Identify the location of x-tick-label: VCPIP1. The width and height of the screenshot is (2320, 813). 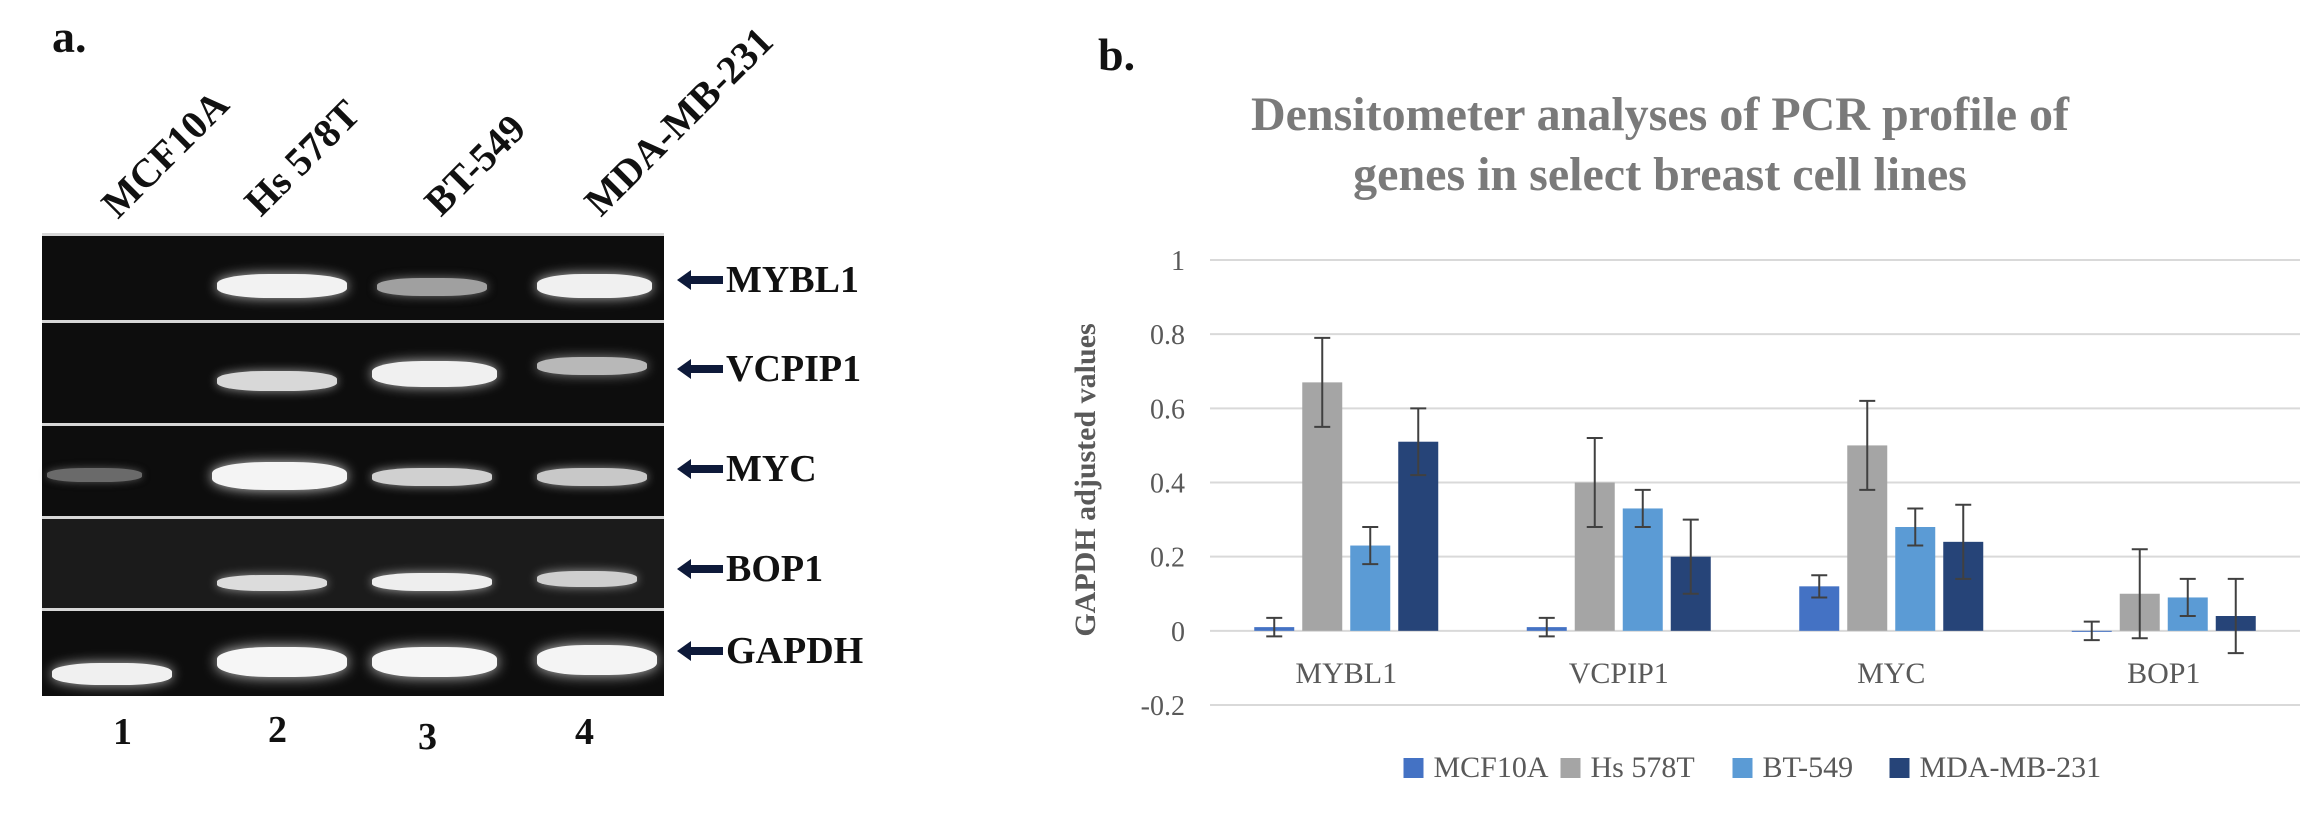
(1619, 673).